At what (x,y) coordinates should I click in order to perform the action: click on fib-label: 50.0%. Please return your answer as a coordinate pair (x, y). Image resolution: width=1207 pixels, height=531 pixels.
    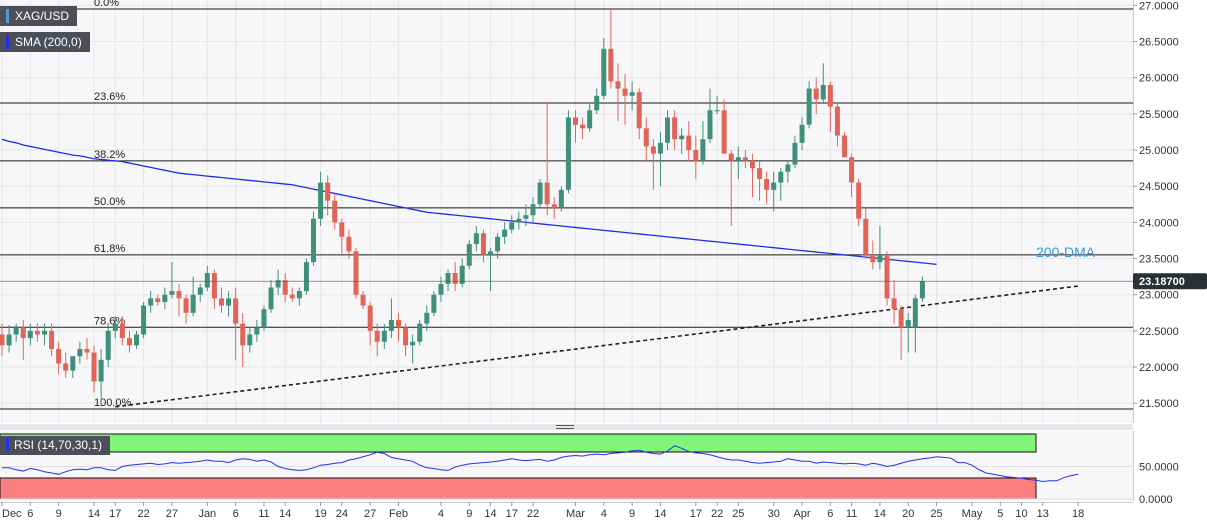
    Looking at the image, I should click on (109, 202).